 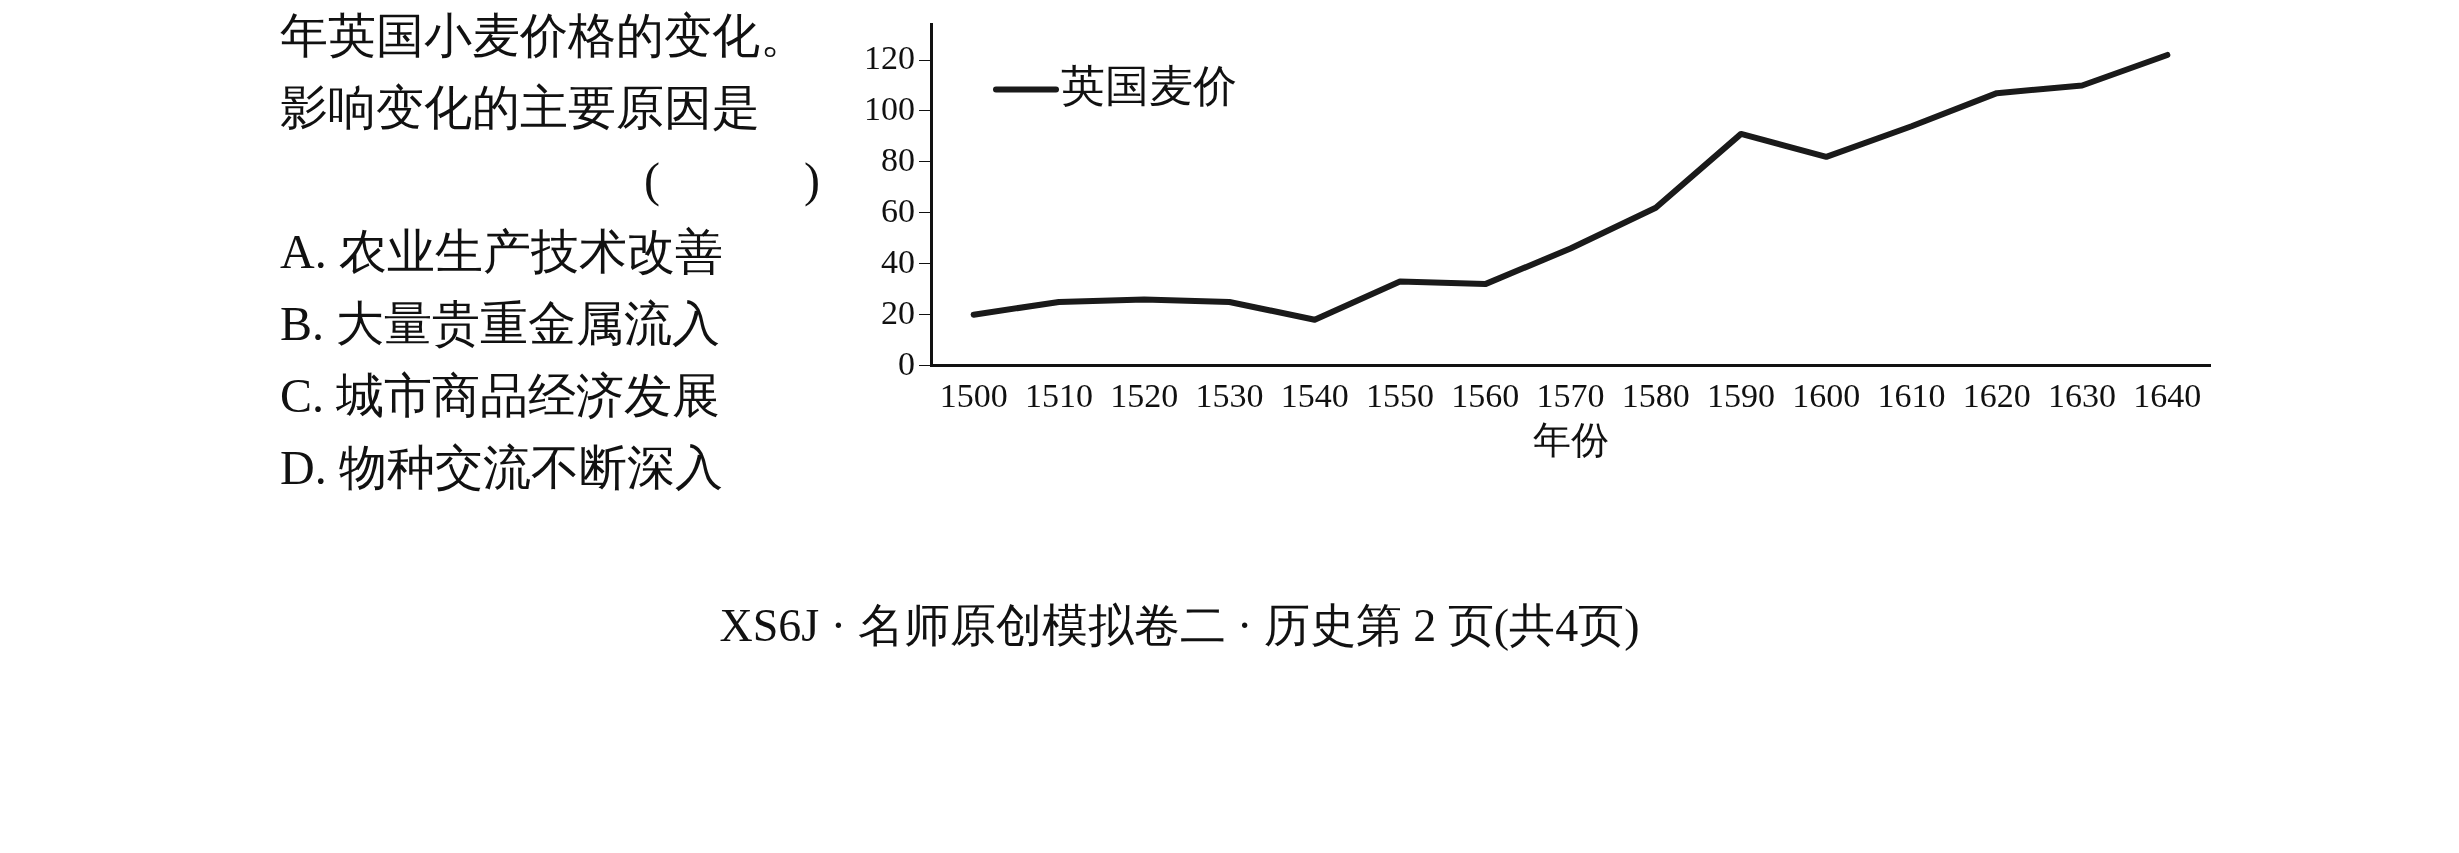 I want to click on y-tick-label: 0, so click(x=906, y=363).